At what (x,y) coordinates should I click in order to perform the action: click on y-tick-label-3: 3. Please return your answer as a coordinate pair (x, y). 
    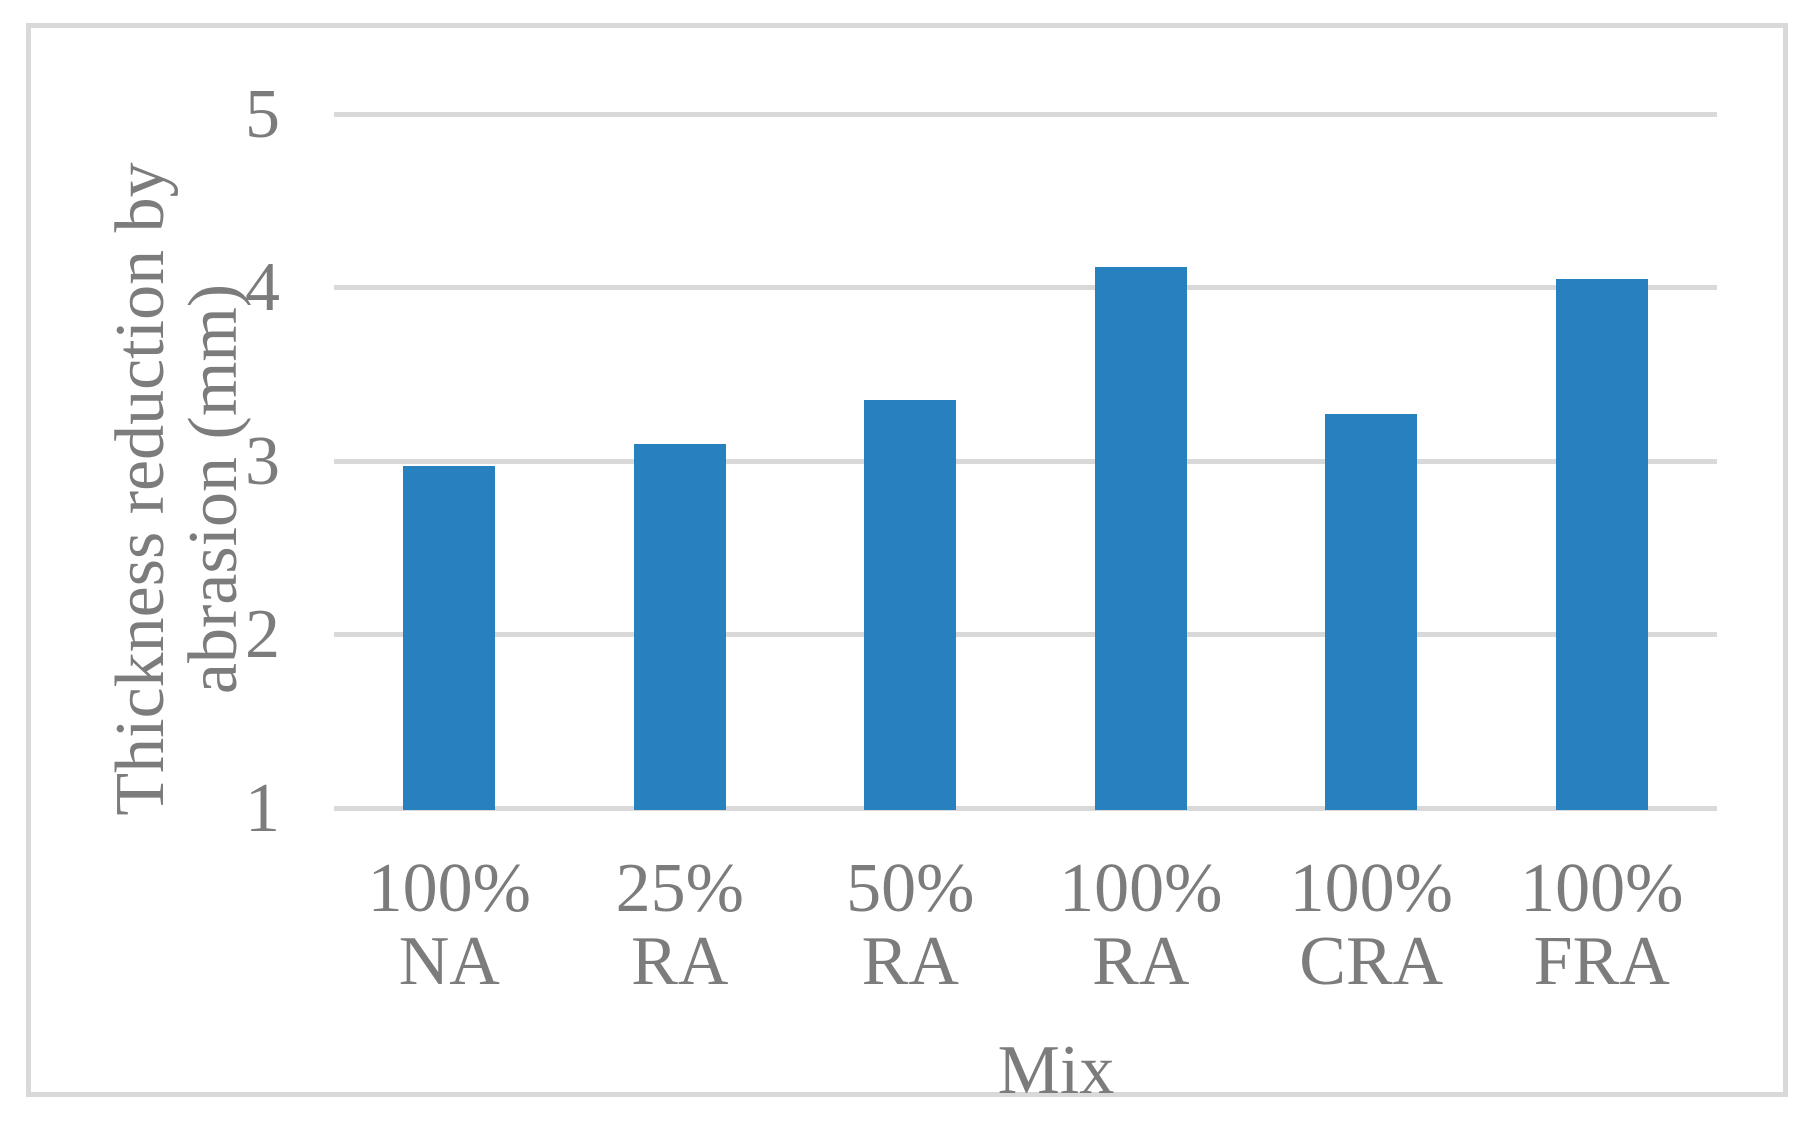
    Looking at the image, I should click on (262, 461).